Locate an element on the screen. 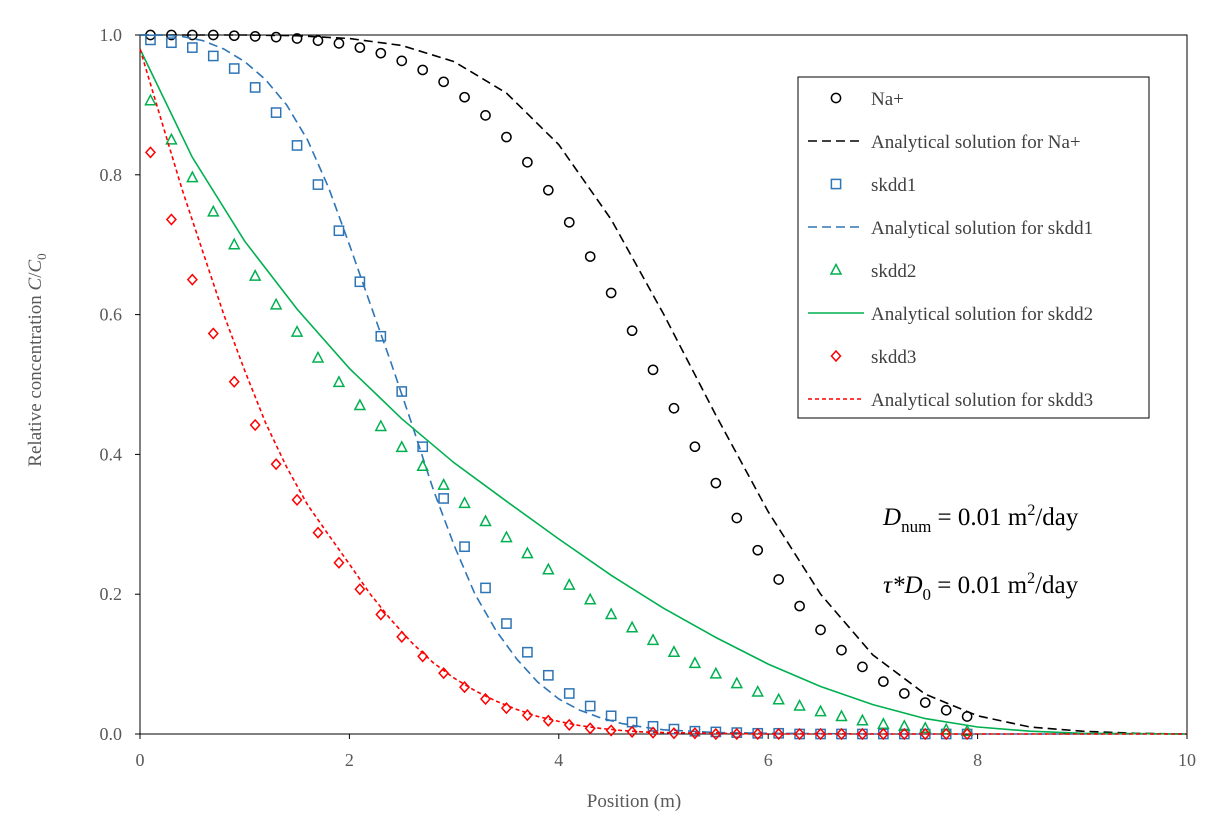 The width and height of the screenshot is (1228, 835). legend-label-analytical-solution-for-skdd1: Analytical solution for skdd1 is located at coordinates (982, 228).